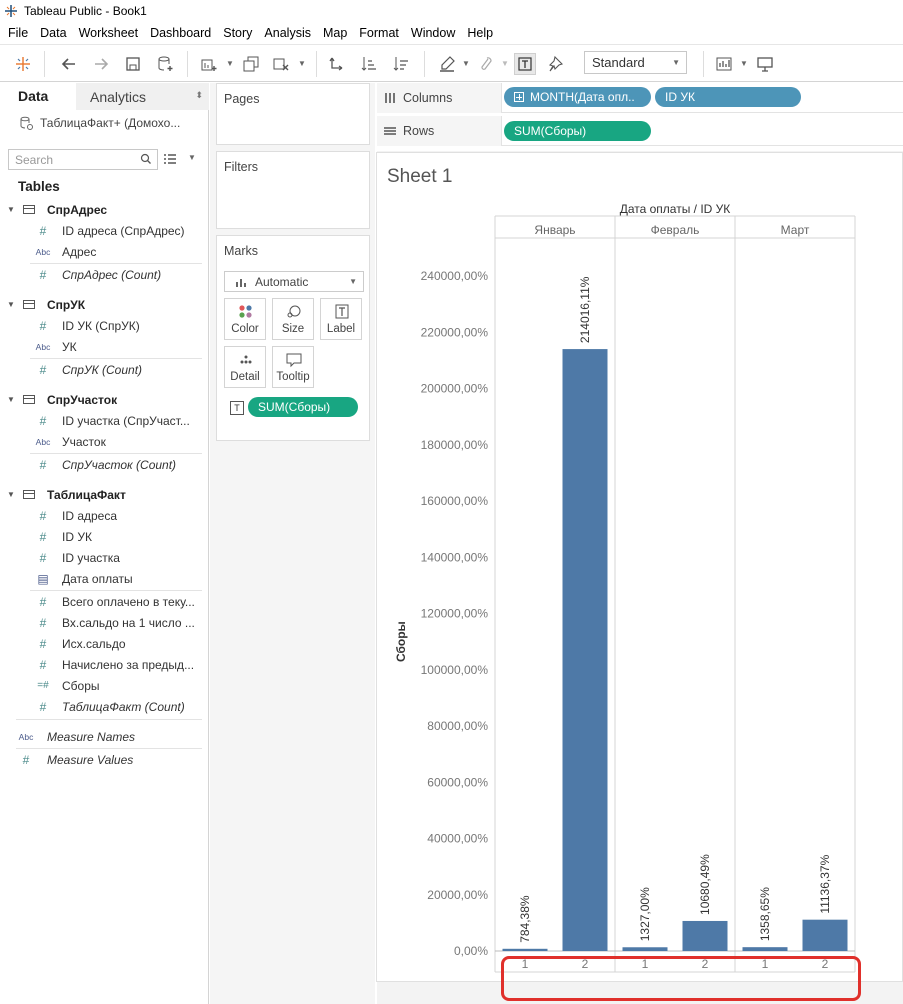 This screenshot has width=903, height=1004. Describe the element at coordinates (104, 578) in the screenshot. I see `field-item: ▤ Дата оплаты` at that location.